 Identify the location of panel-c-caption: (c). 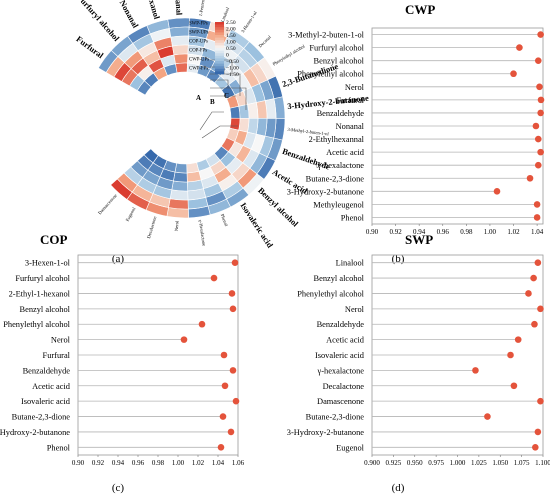
(118, 488).